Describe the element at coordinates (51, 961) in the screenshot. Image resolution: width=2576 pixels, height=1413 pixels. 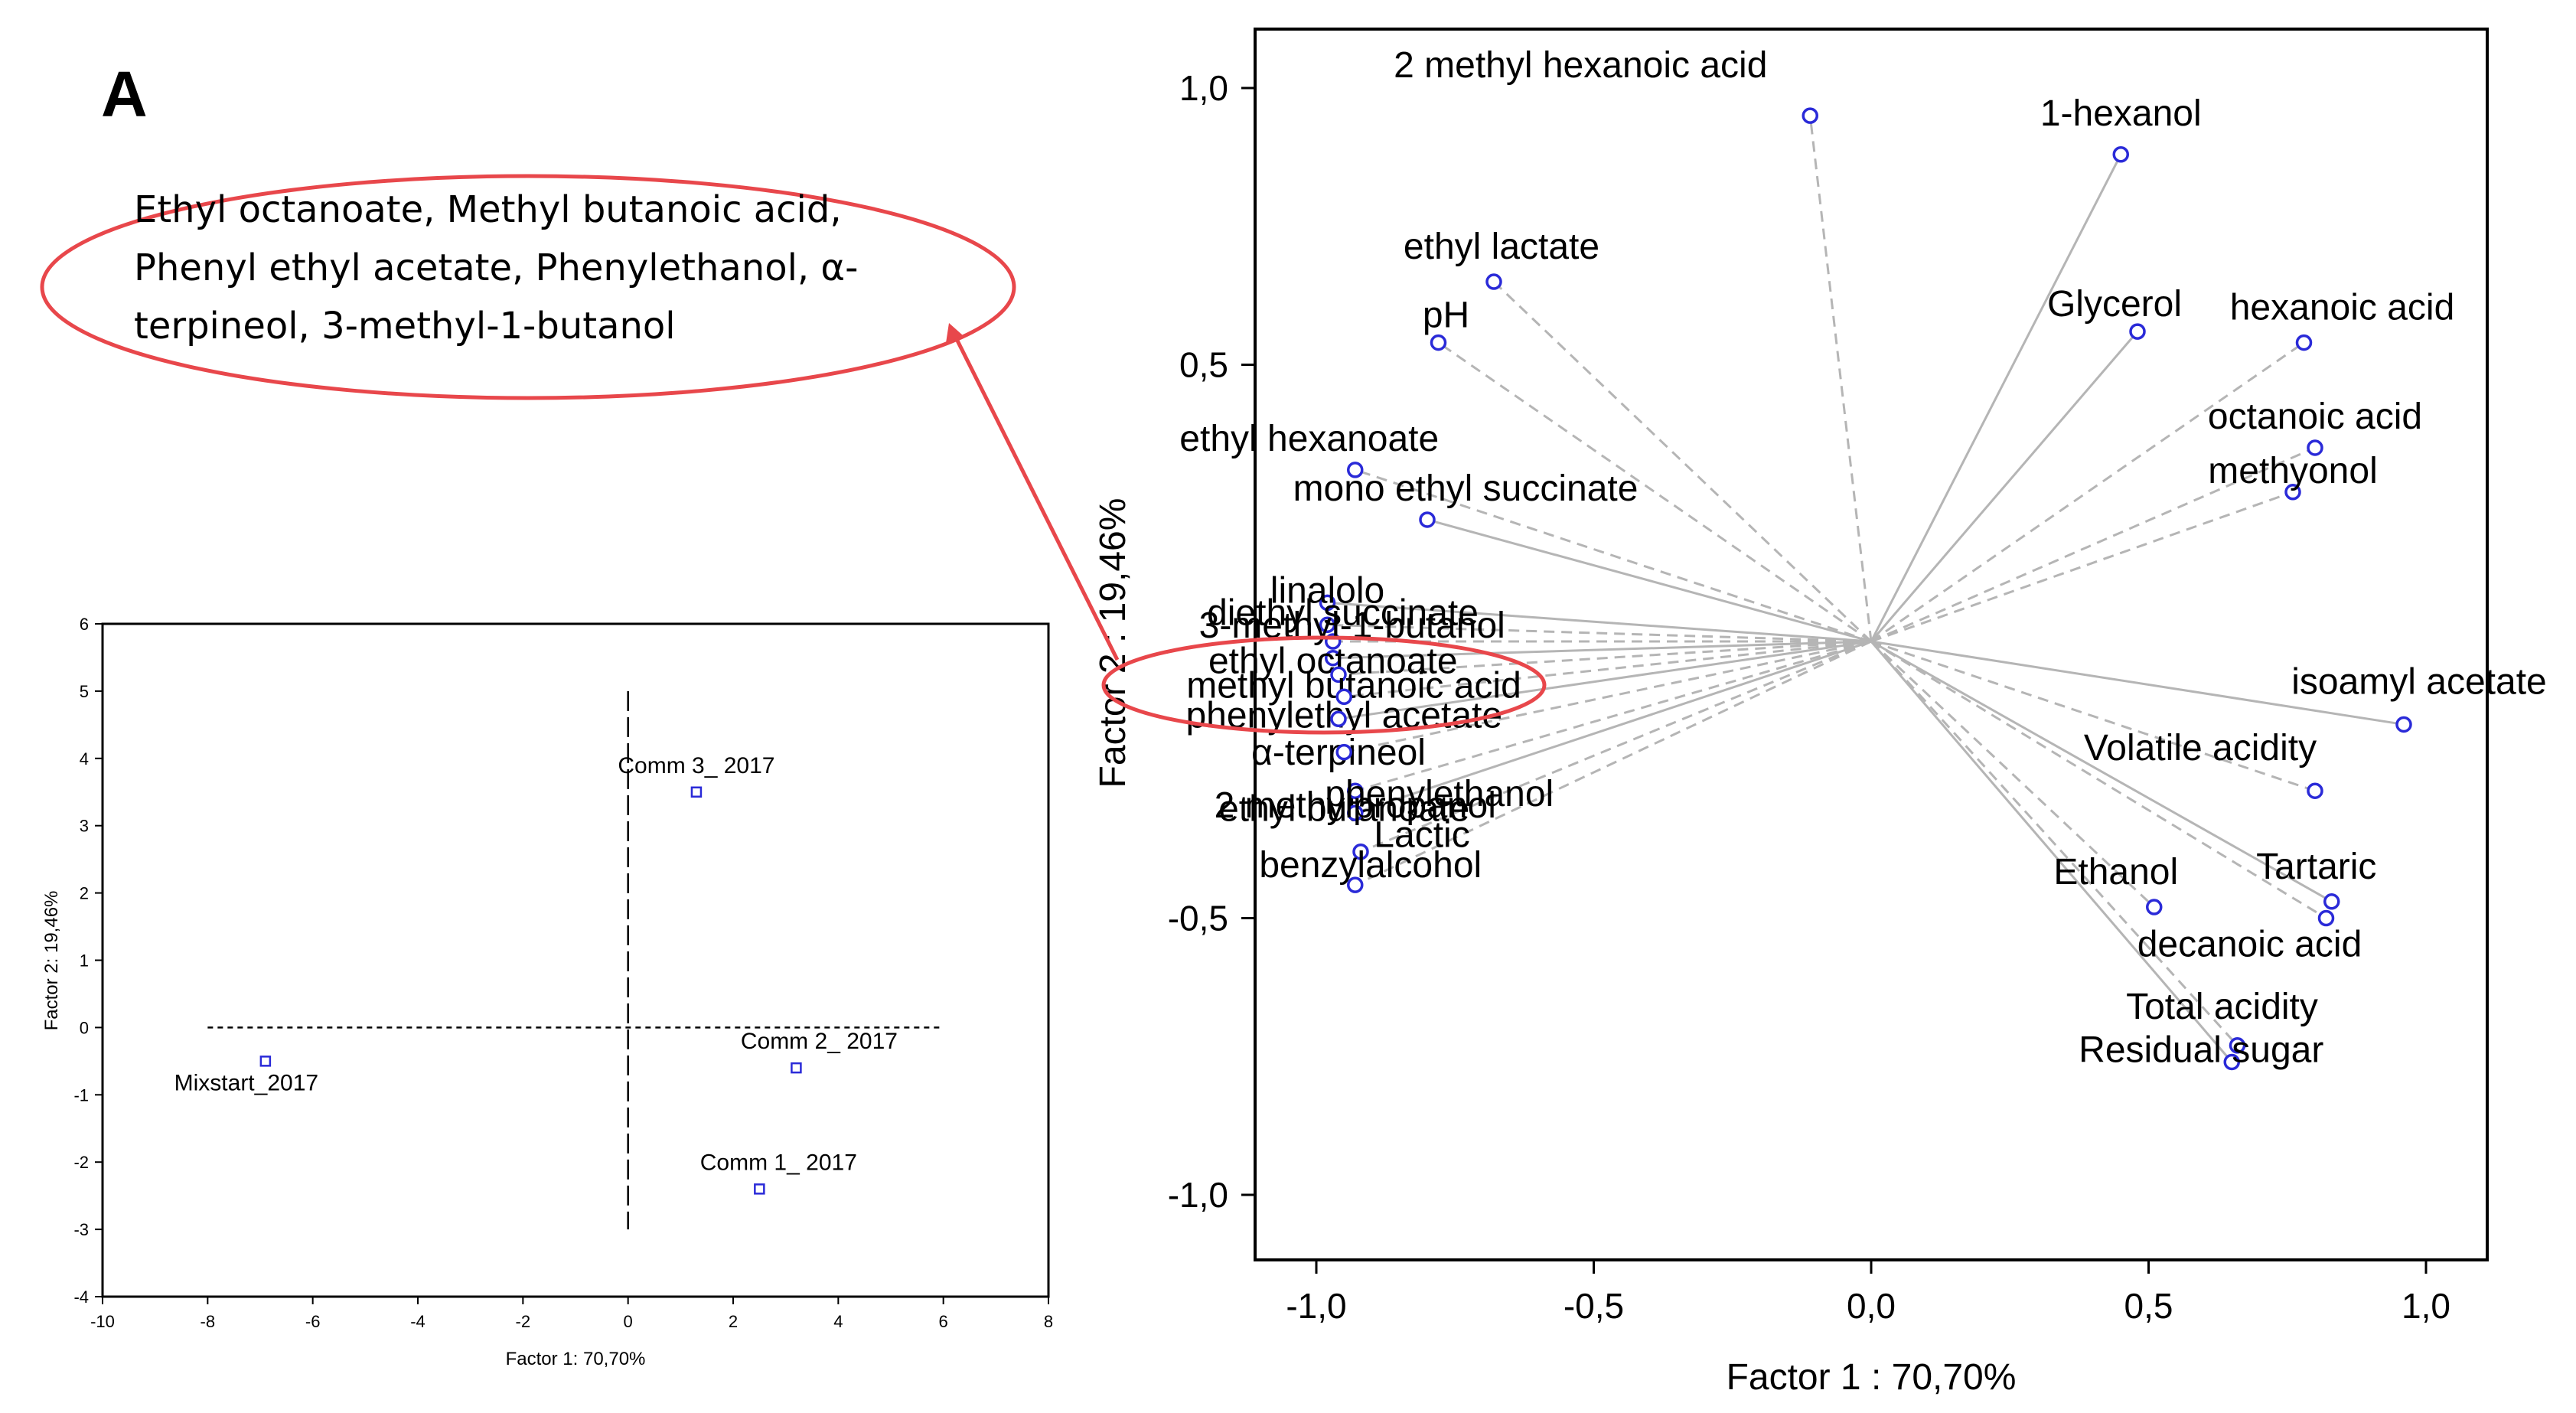
I see `scores-y-axis-title: Factor 2: 19,46%` at that location.